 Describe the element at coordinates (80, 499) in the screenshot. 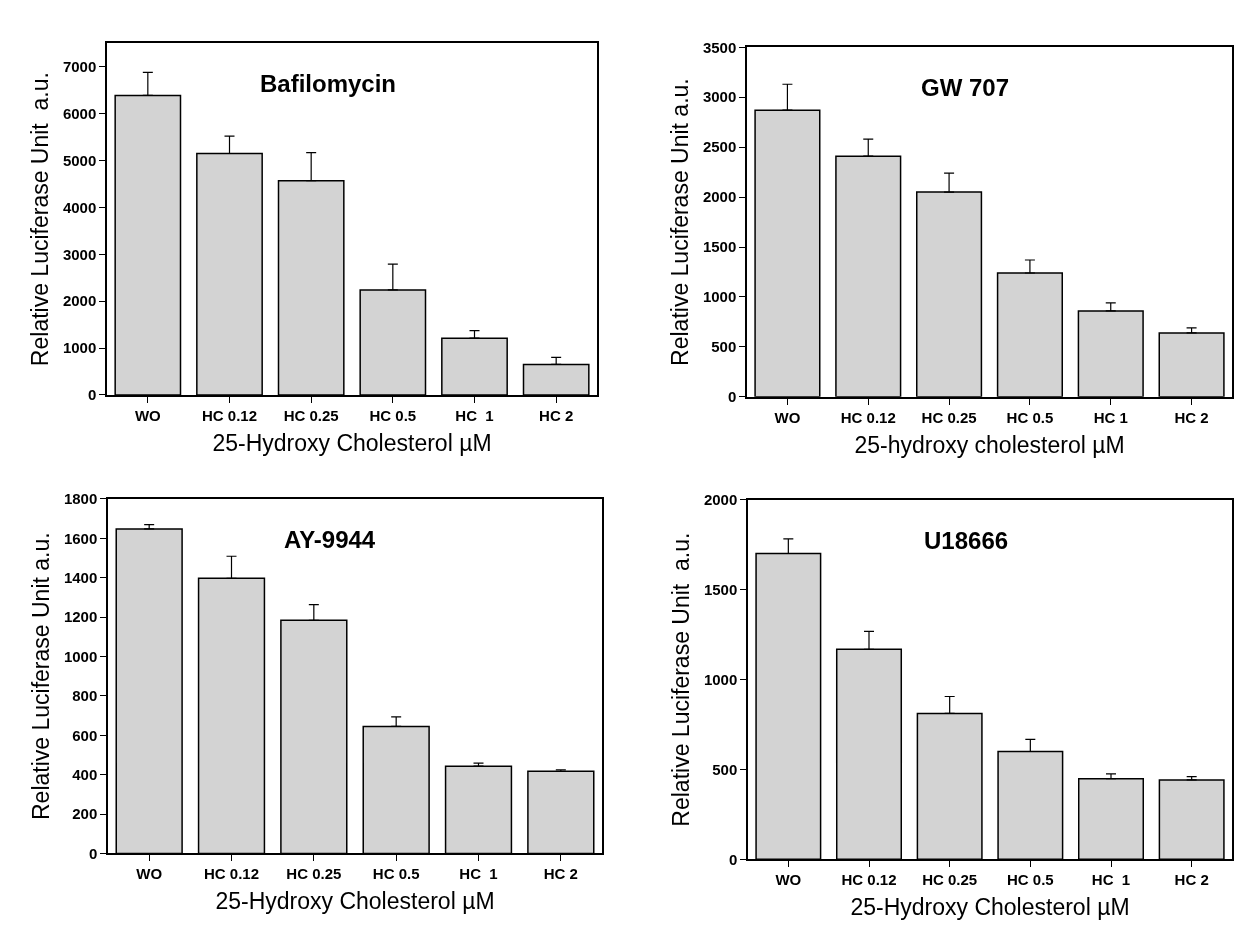

I see `y-tick-label: 1800` at that location.